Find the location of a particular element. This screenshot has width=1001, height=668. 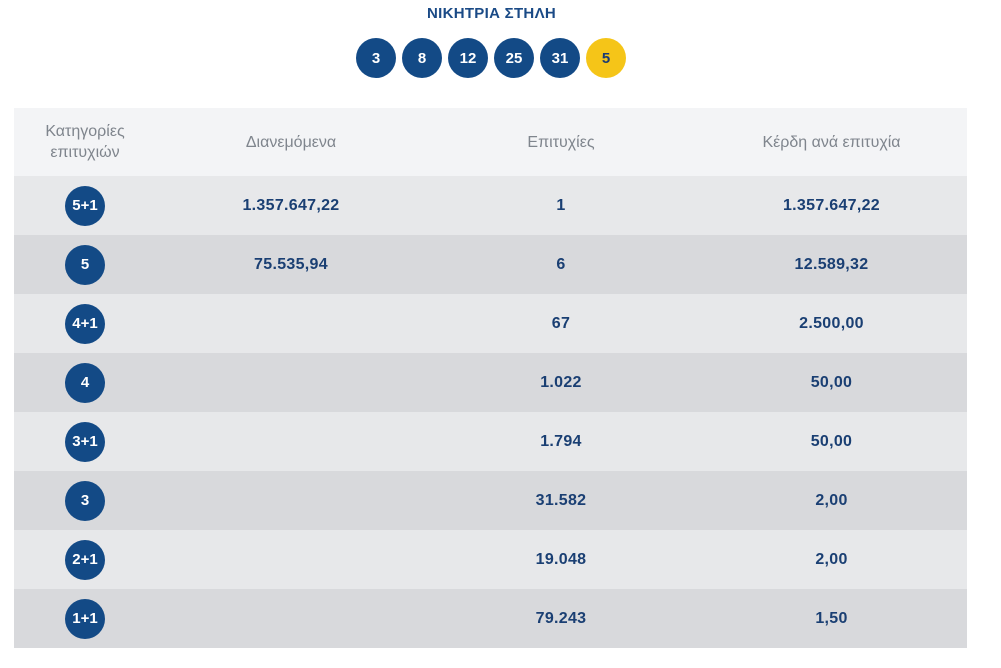

winning-number-ball: 25 is located at coordinates (514, 58).